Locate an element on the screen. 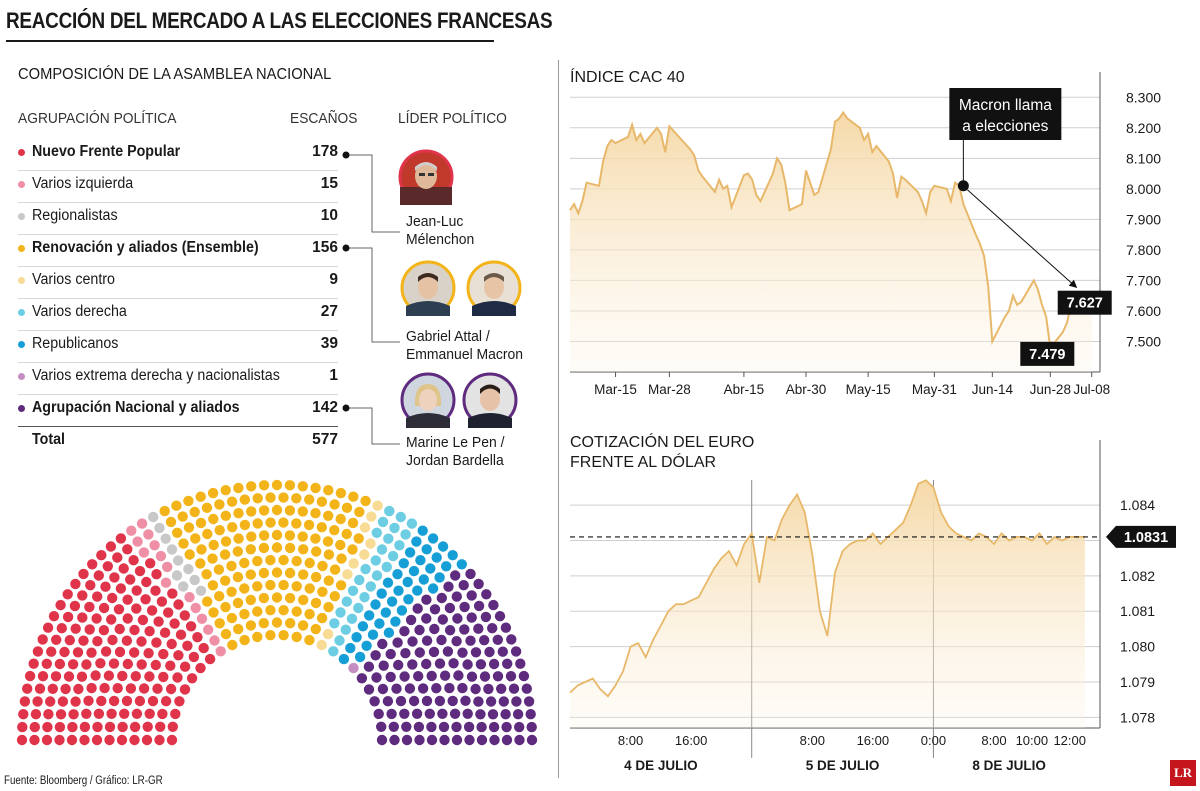 The height and width of the screenshot is (791, 1200). row-divider is located at coordinates (178, 298).